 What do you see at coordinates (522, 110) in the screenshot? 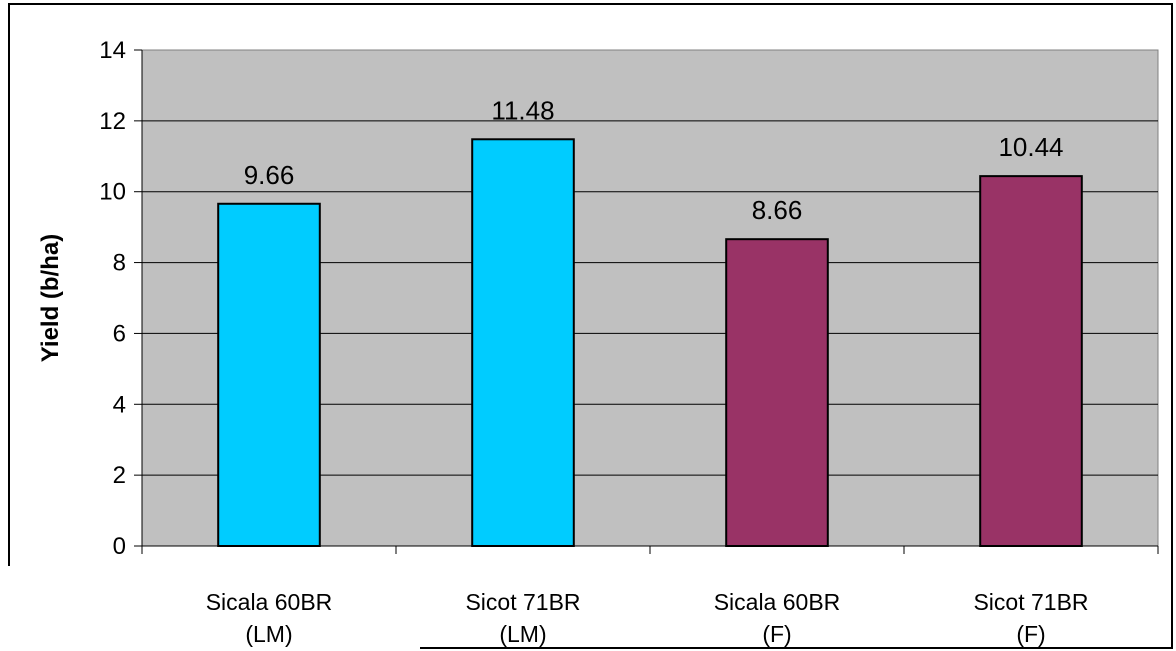
I see `bar-value-label: 11.48` at bounding box center [522, 110].